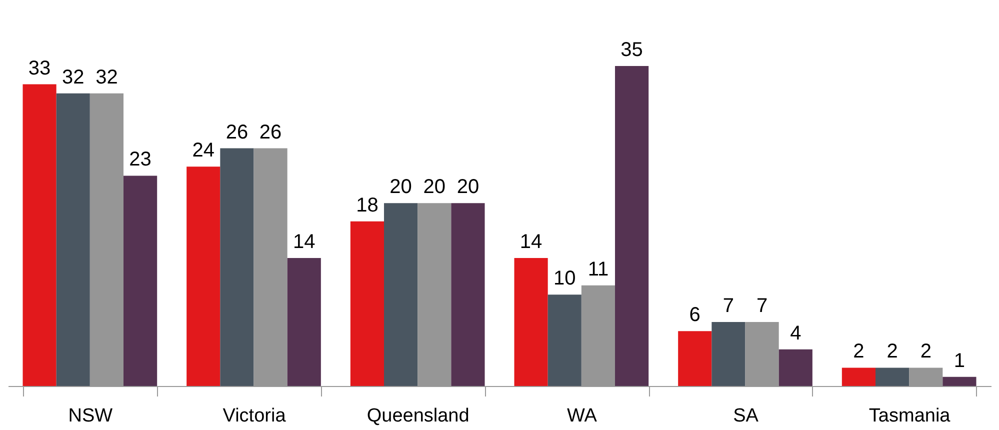 The height and width of the screenshot is (430, 999). I want to click on data-label: 10, so click(565, 279).